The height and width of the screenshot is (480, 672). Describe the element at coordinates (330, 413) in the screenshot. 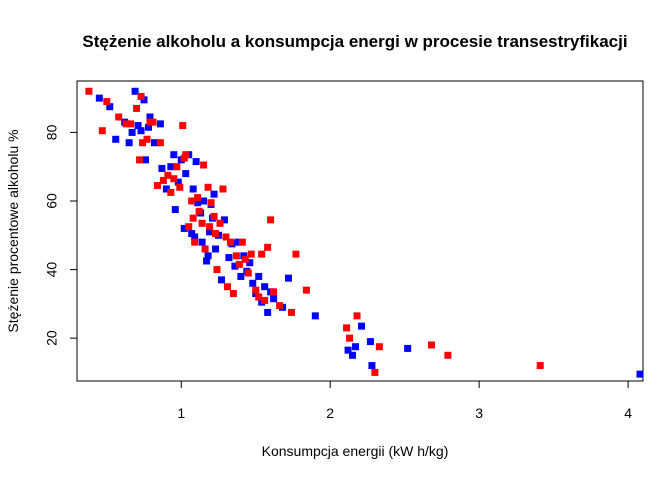

I see `x-tick-label: 2` at that location.